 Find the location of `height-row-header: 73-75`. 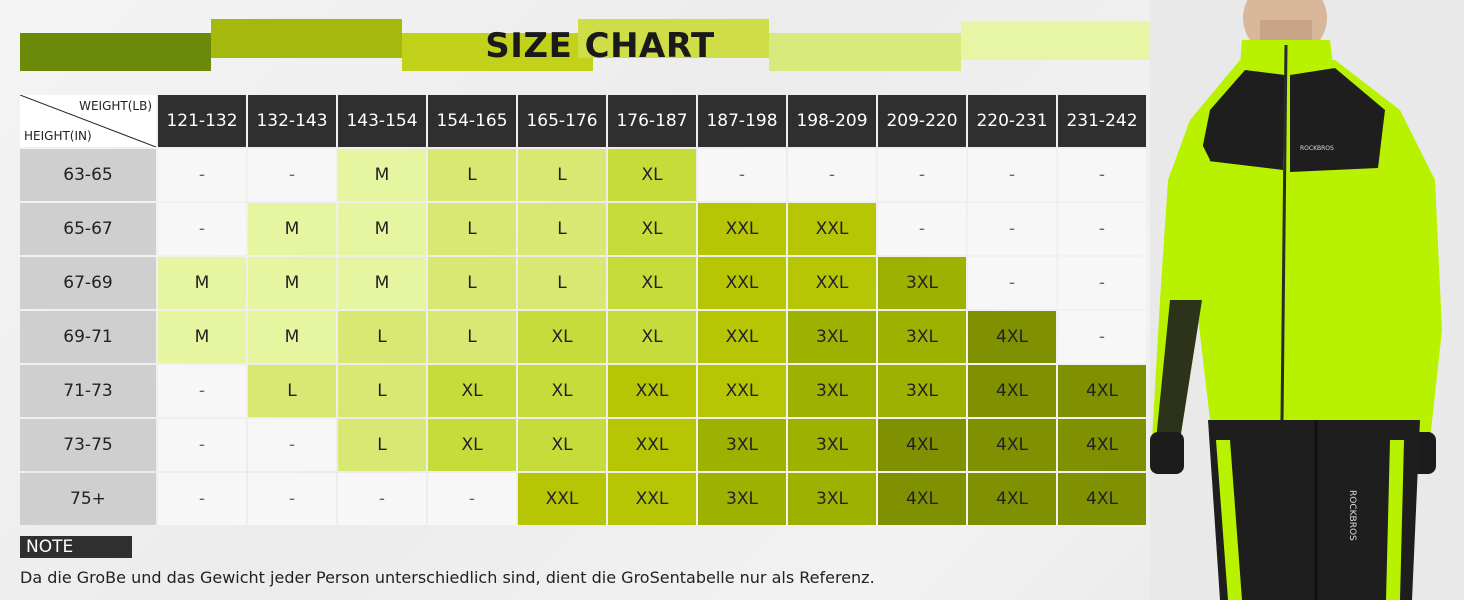

height-row-header: 73-75 is located at coordinates (88, 445).